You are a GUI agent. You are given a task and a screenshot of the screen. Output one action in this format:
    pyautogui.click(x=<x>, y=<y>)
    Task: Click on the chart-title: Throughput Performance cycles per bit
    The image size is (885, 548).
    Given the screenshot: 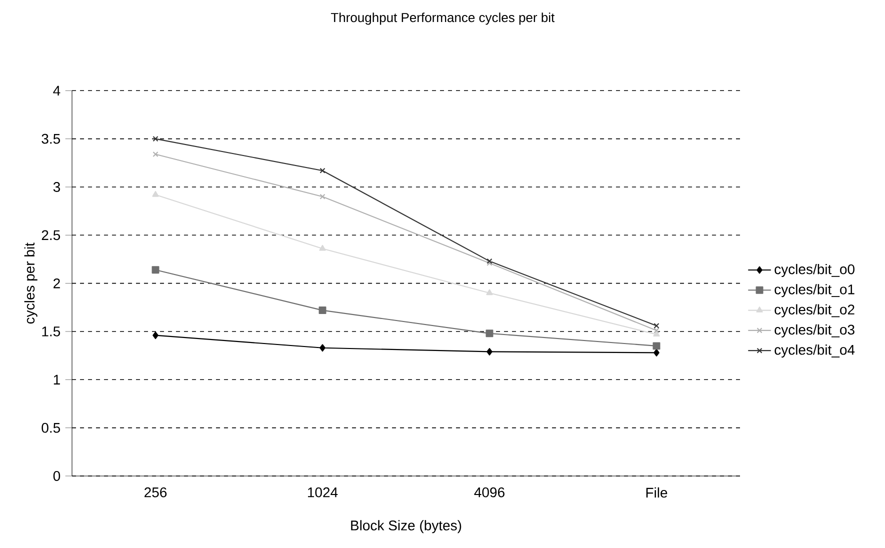 What is the action you would take?
    pyautogui.click(x=442, y=18)
    